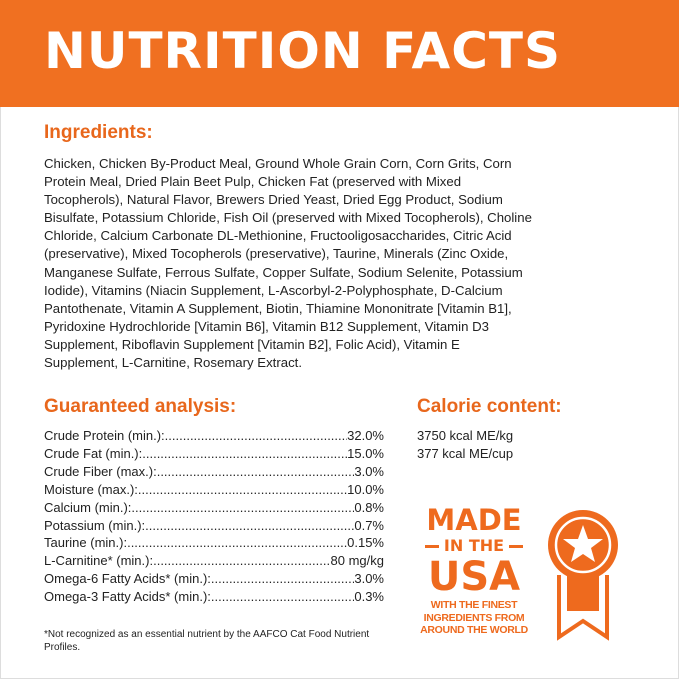 This screenshot has height=679, width=679. What do you see at coordinates (303, 51) in the screenshot?
I see `page-title: NUTRITION FACTS` at bounding box center [303, 51].